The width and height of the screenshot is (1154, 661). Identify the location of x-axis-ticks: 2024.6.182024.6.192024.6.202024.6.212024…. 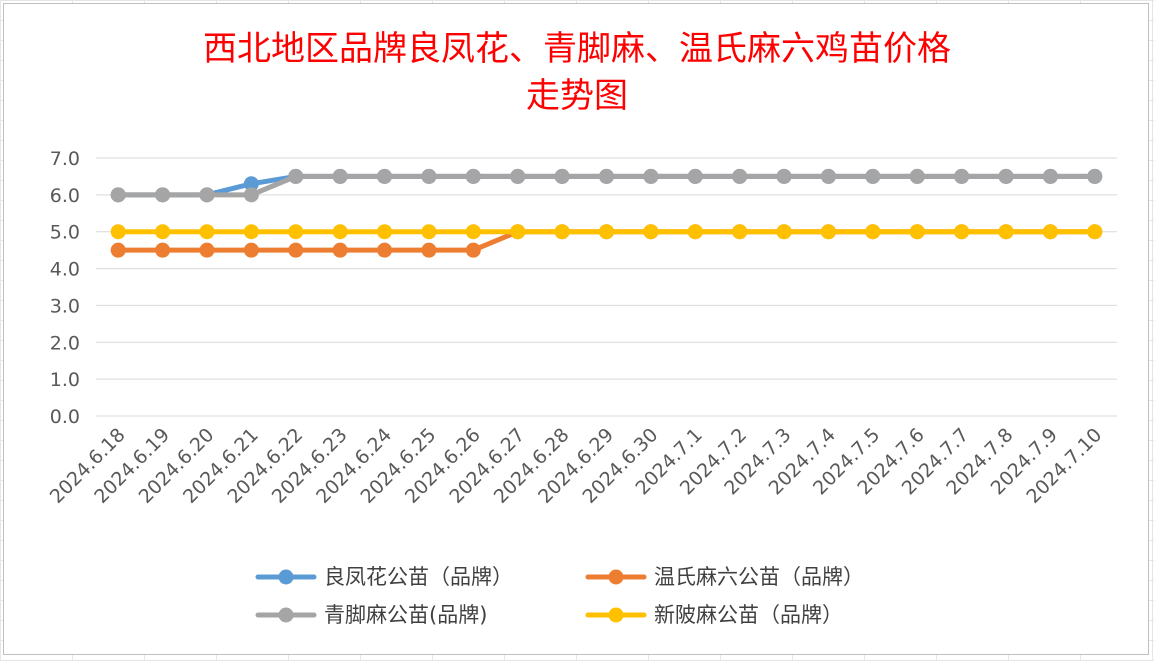
(576, 466).